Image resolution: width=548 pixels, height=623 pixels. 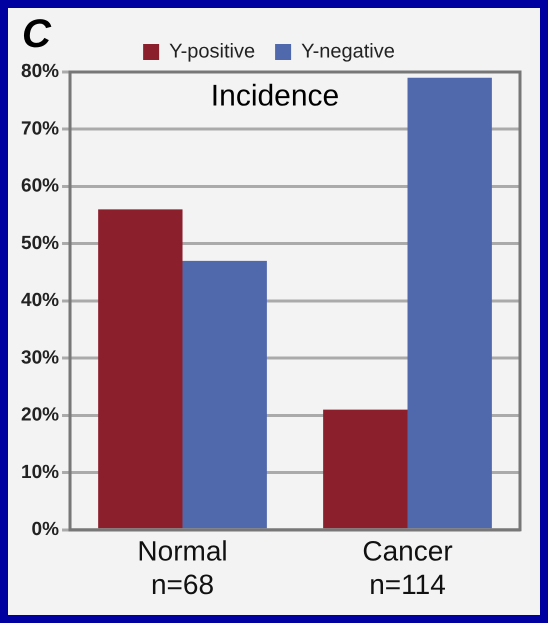 What do you see at coordinates (37, 34) in the screenshot?
I see `text: C` at bounding box center [37, 34].